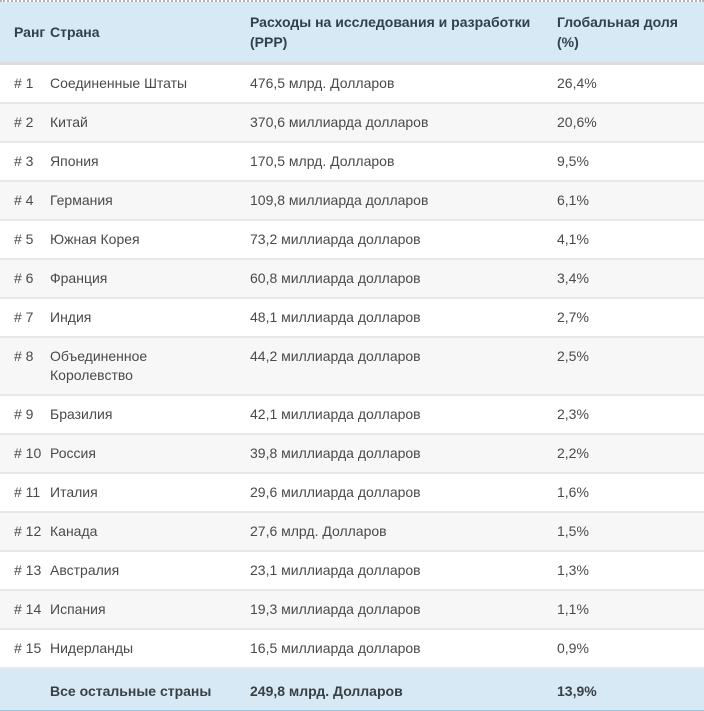 This screenshot has width=704, height=711. I want to click on expenditure-cell: 44,2 миллиарда долларов, so click(403, 365).